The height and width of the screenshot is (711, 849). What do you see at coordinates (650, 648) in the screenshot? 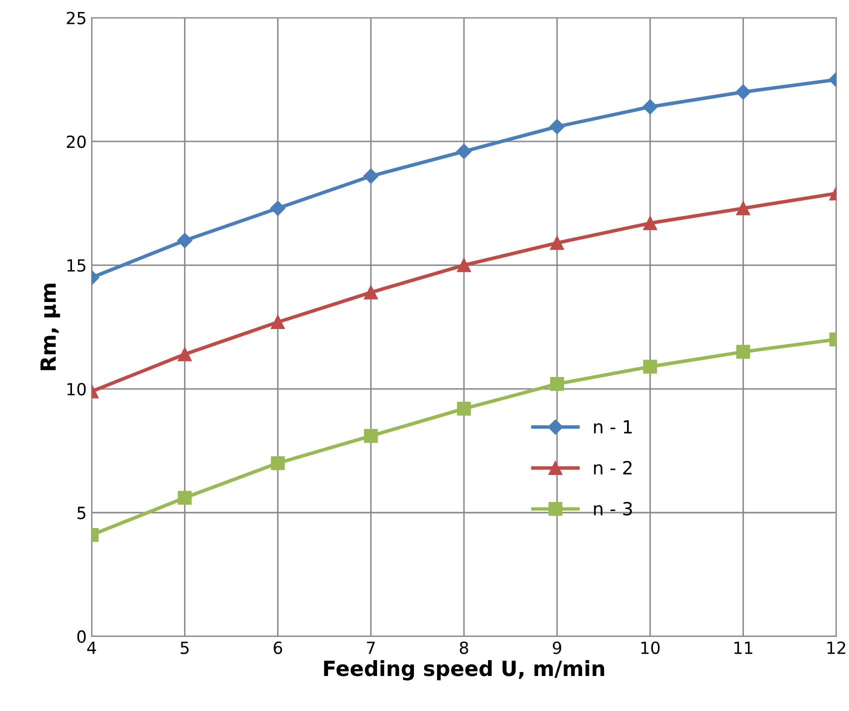
I see `x-tick-label: 10` at bounding box center [650, 648].